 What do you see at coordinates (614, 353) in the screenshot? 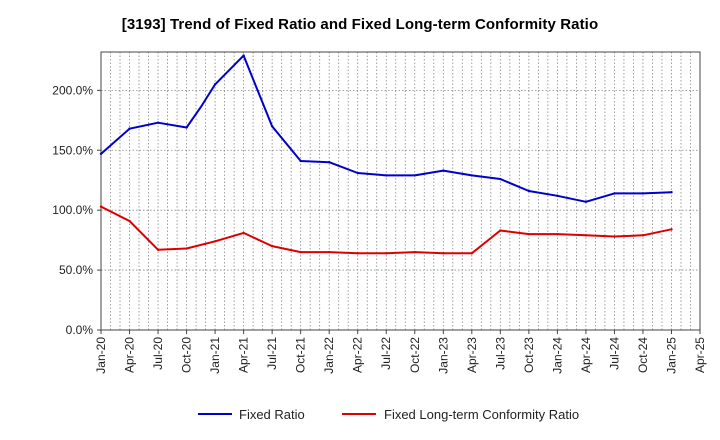
I see `x-tick-label: Jul-24` at bounding box center [614, 353].